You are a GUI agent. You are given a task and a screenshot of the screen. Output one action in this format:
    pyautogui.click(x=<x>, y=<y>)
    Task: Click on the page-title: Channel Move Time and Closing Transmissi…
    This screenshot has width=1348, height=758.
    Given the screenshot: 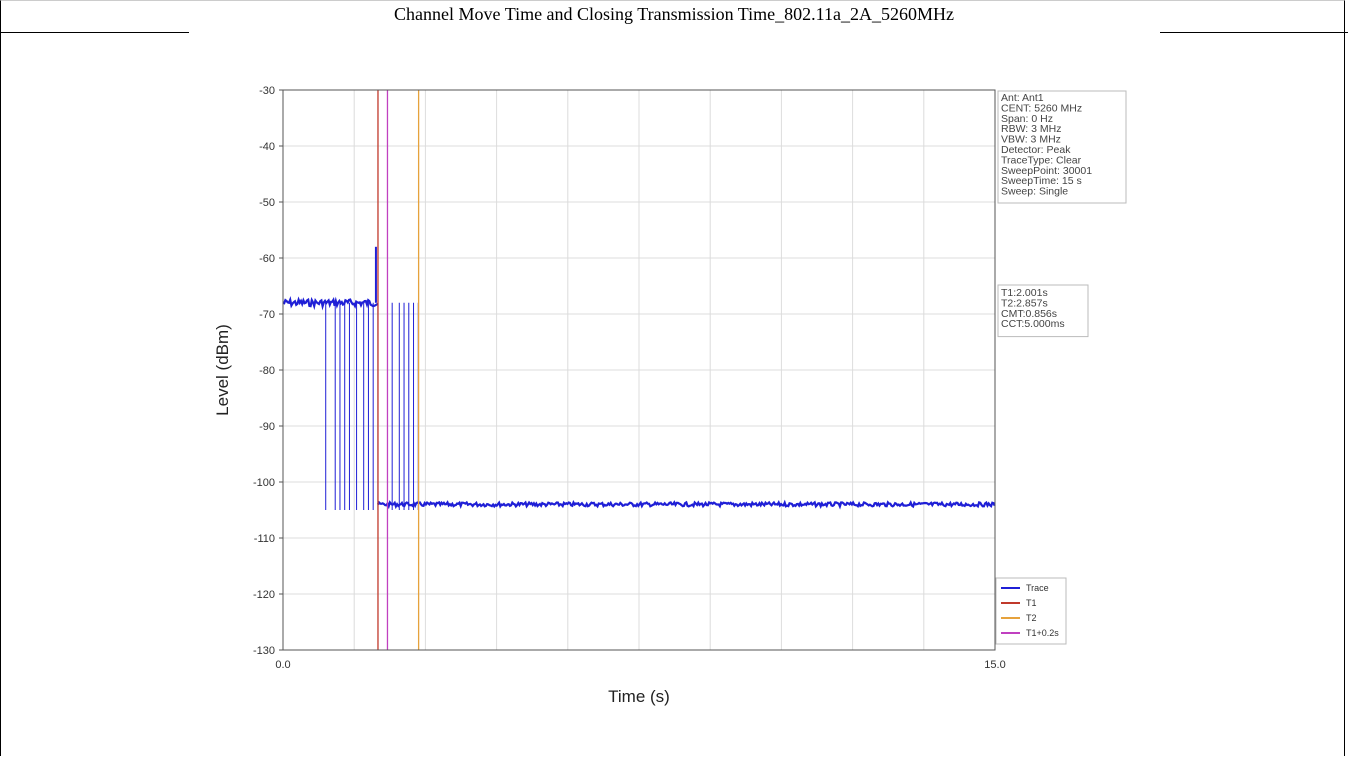 What is the action you would take?
    pyautogui.click(x=674, y=14)
    